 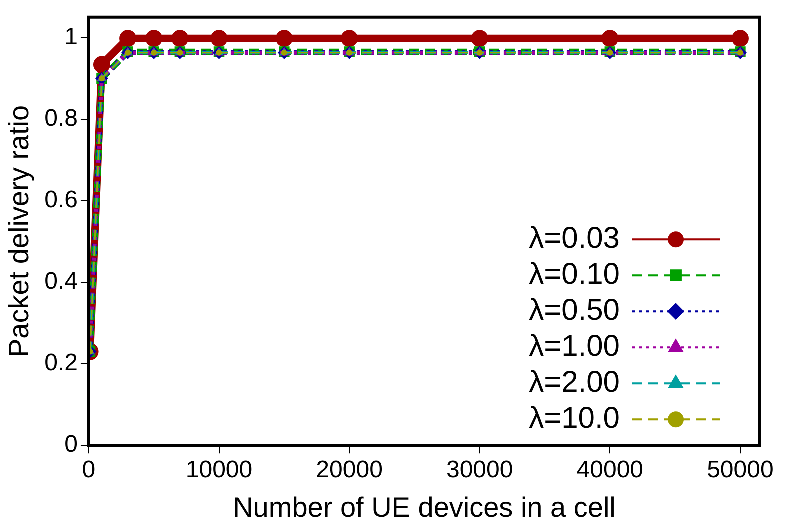 What do you see at coordinates (61, 282) in the screenshot?
I see `y-tick-label: 0.4` at bounding box center [61, 282].